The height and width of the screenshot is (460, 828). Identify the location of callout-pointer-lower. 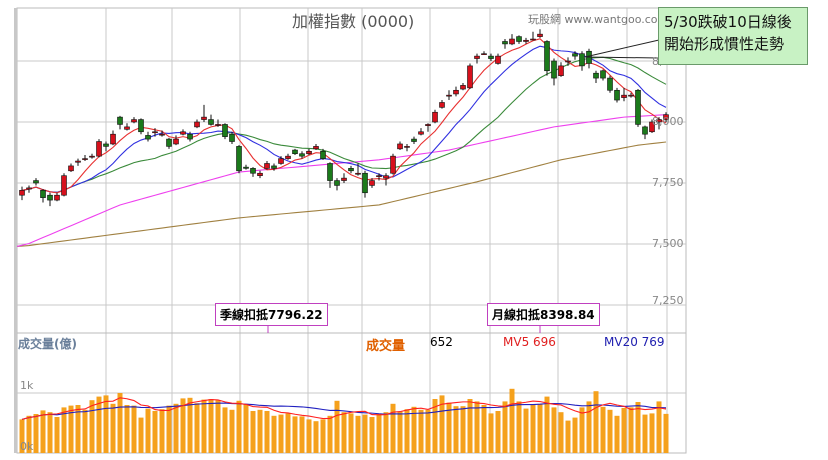
(622, 57).